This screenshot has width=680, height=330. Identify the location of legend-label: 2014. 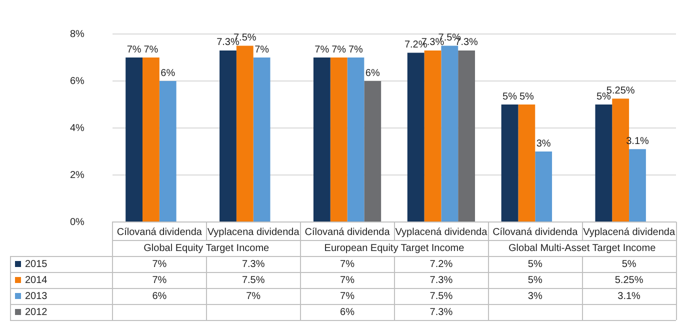
(36, 280).